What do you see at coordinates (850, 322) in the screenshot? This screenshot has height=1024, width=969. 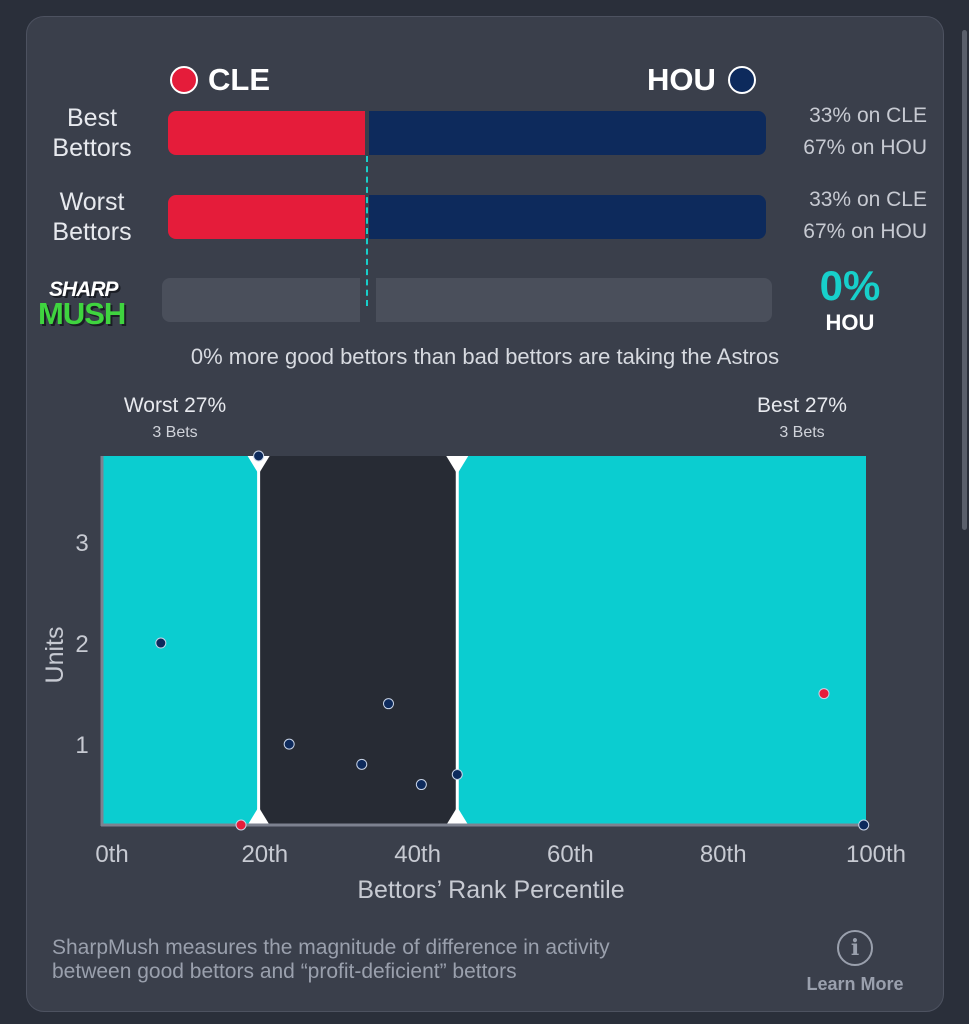 I see `sharpmush-team: HOU` at bounding box center [850, 322].